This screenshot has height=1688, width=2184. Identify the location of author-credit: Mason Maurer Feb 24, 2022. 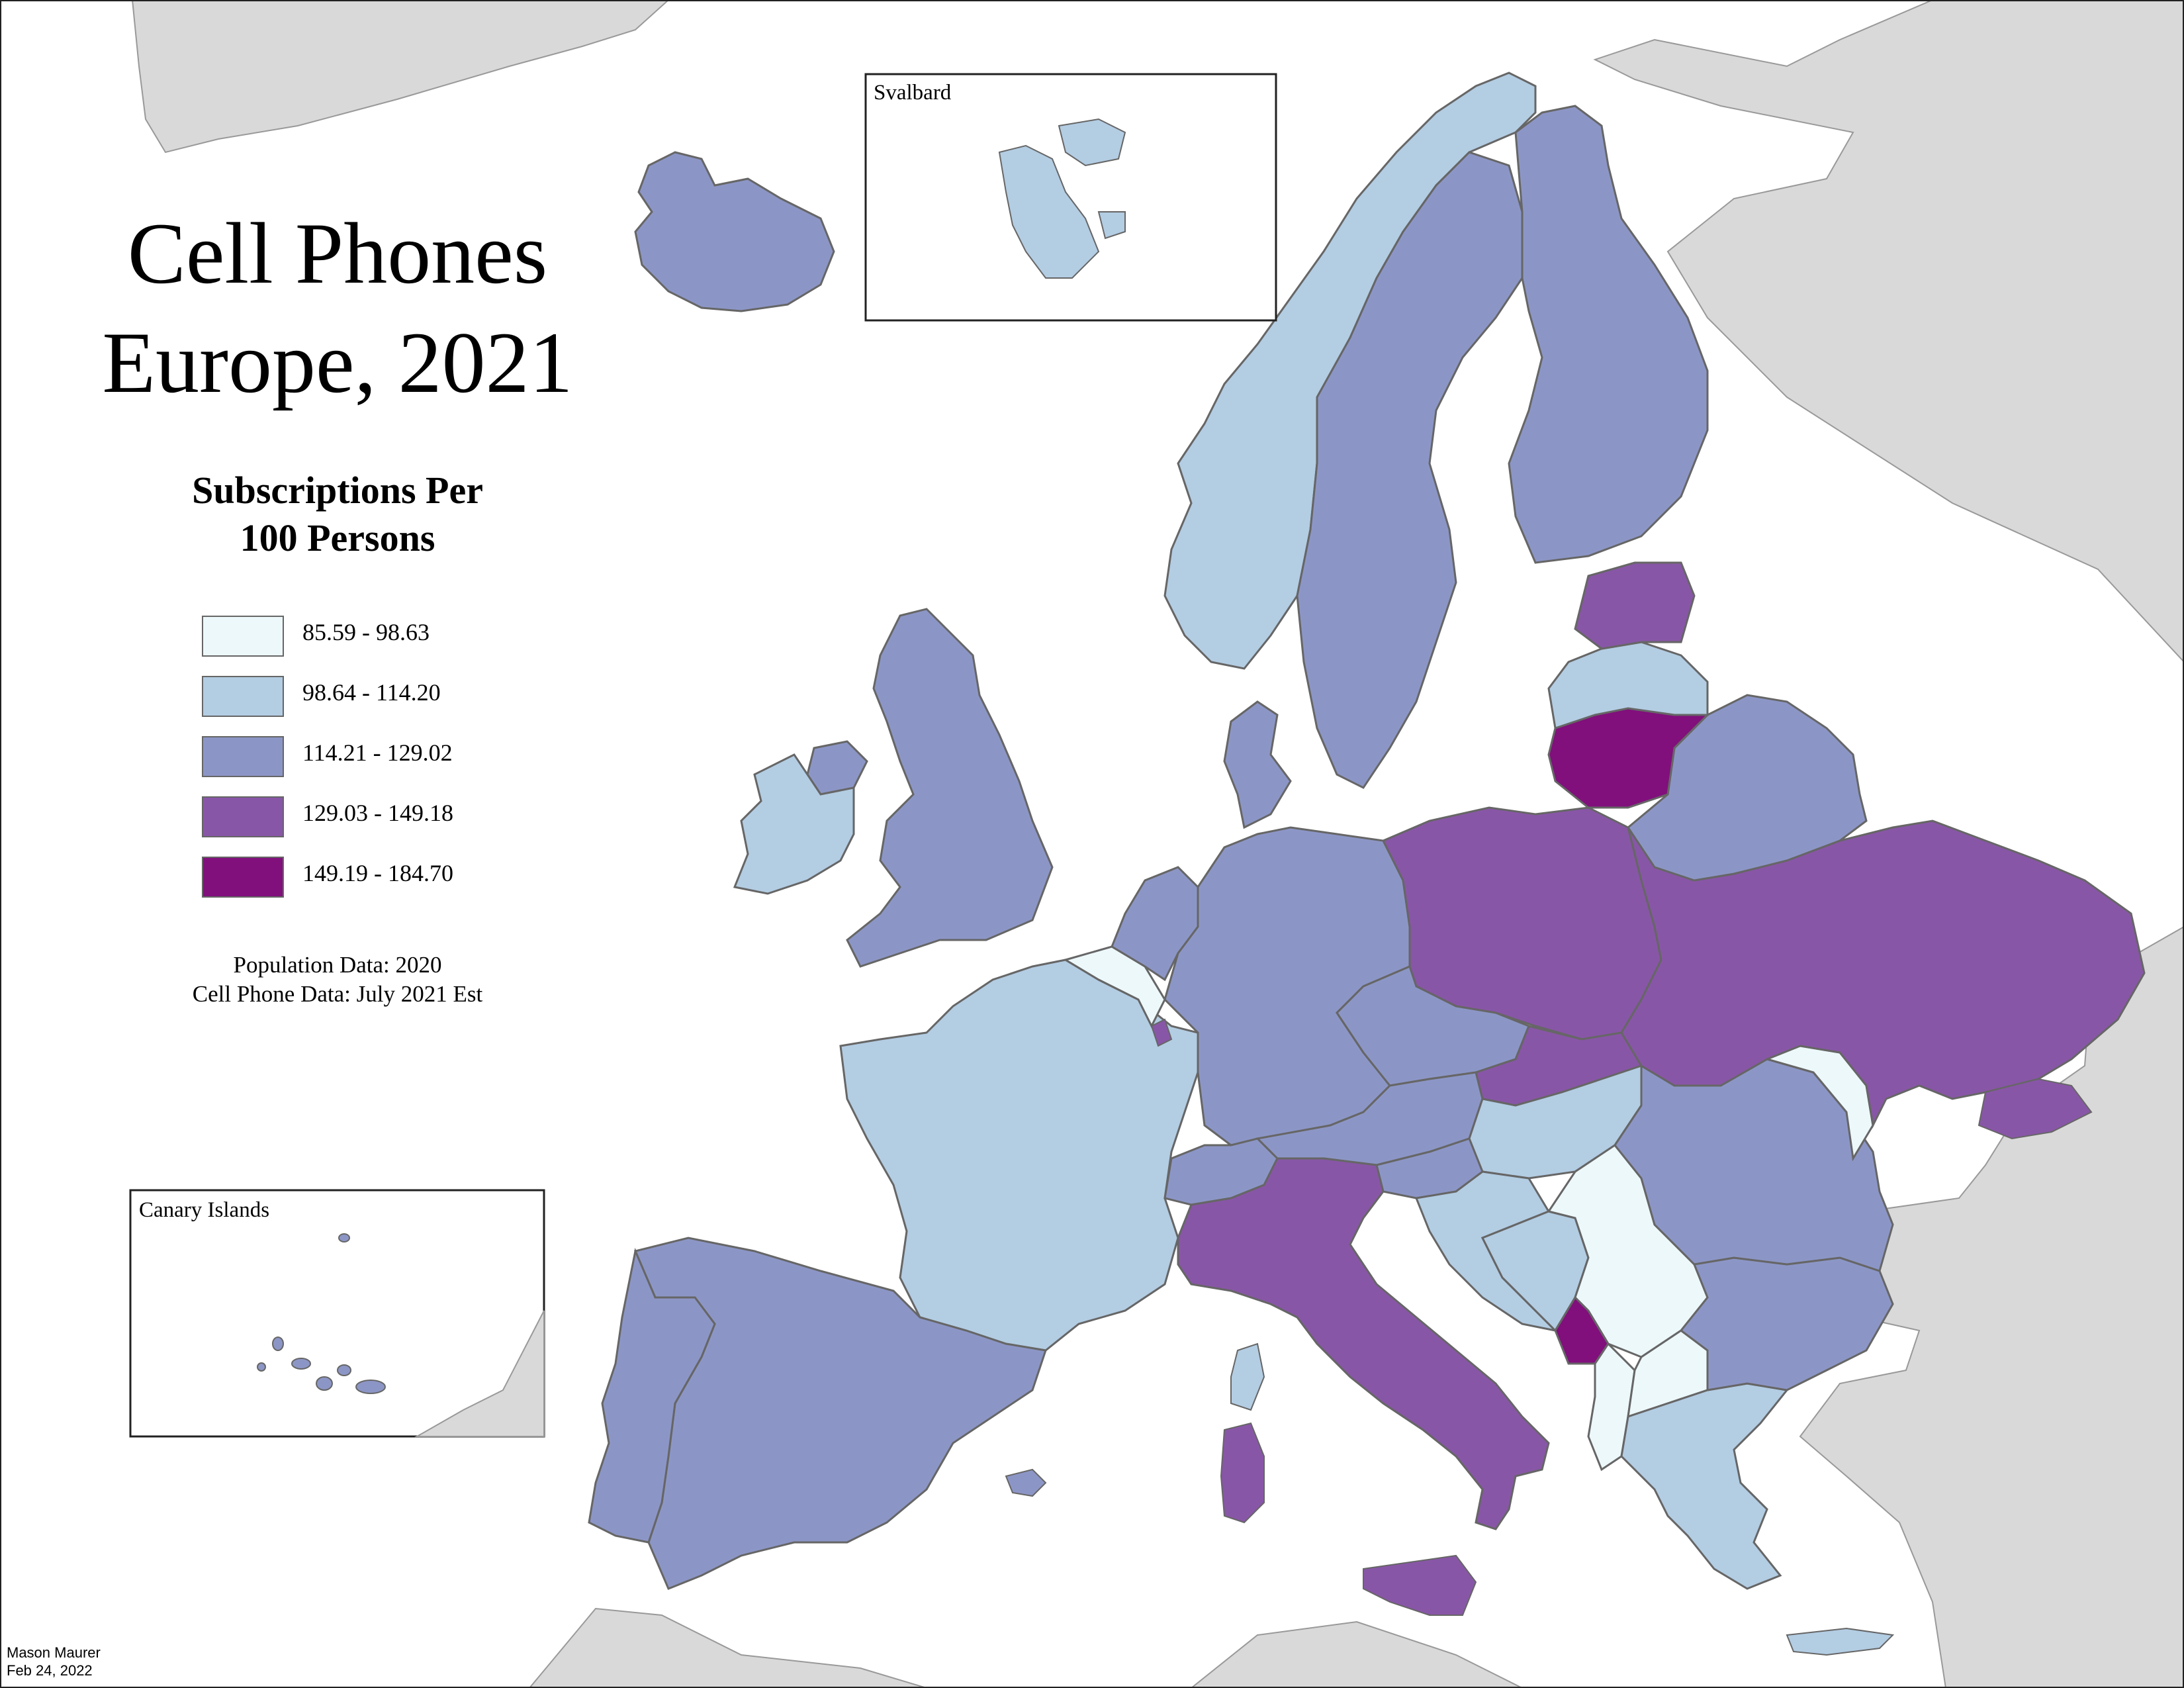
(54, 1661).